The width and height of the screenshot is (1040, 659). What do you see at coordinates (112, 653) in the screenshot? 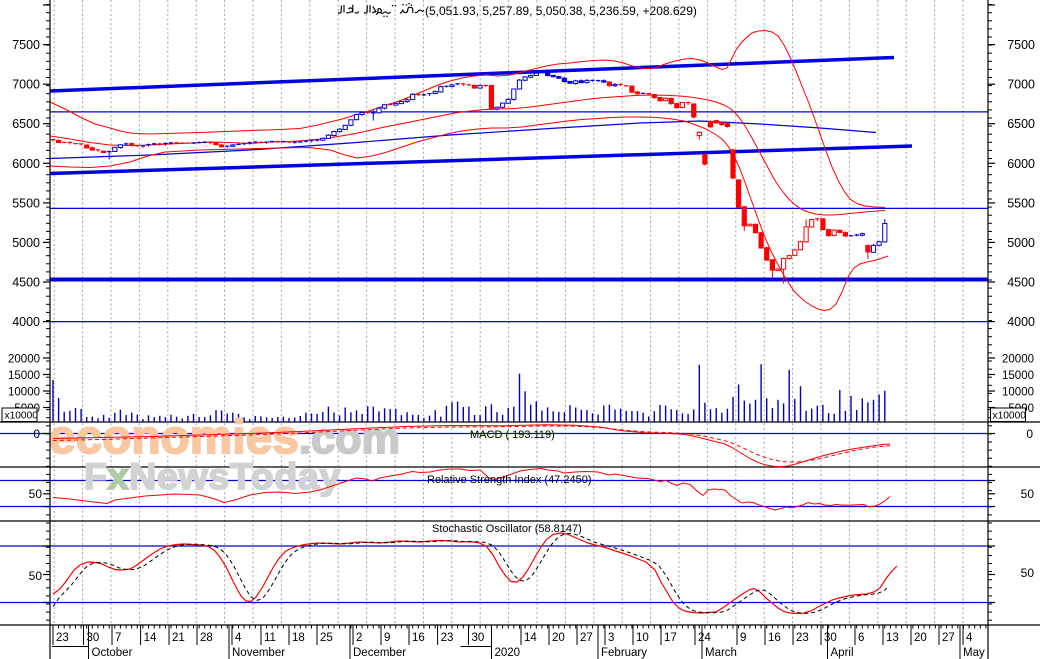
I see `svg-text: October` at bounding box center [112, 653].